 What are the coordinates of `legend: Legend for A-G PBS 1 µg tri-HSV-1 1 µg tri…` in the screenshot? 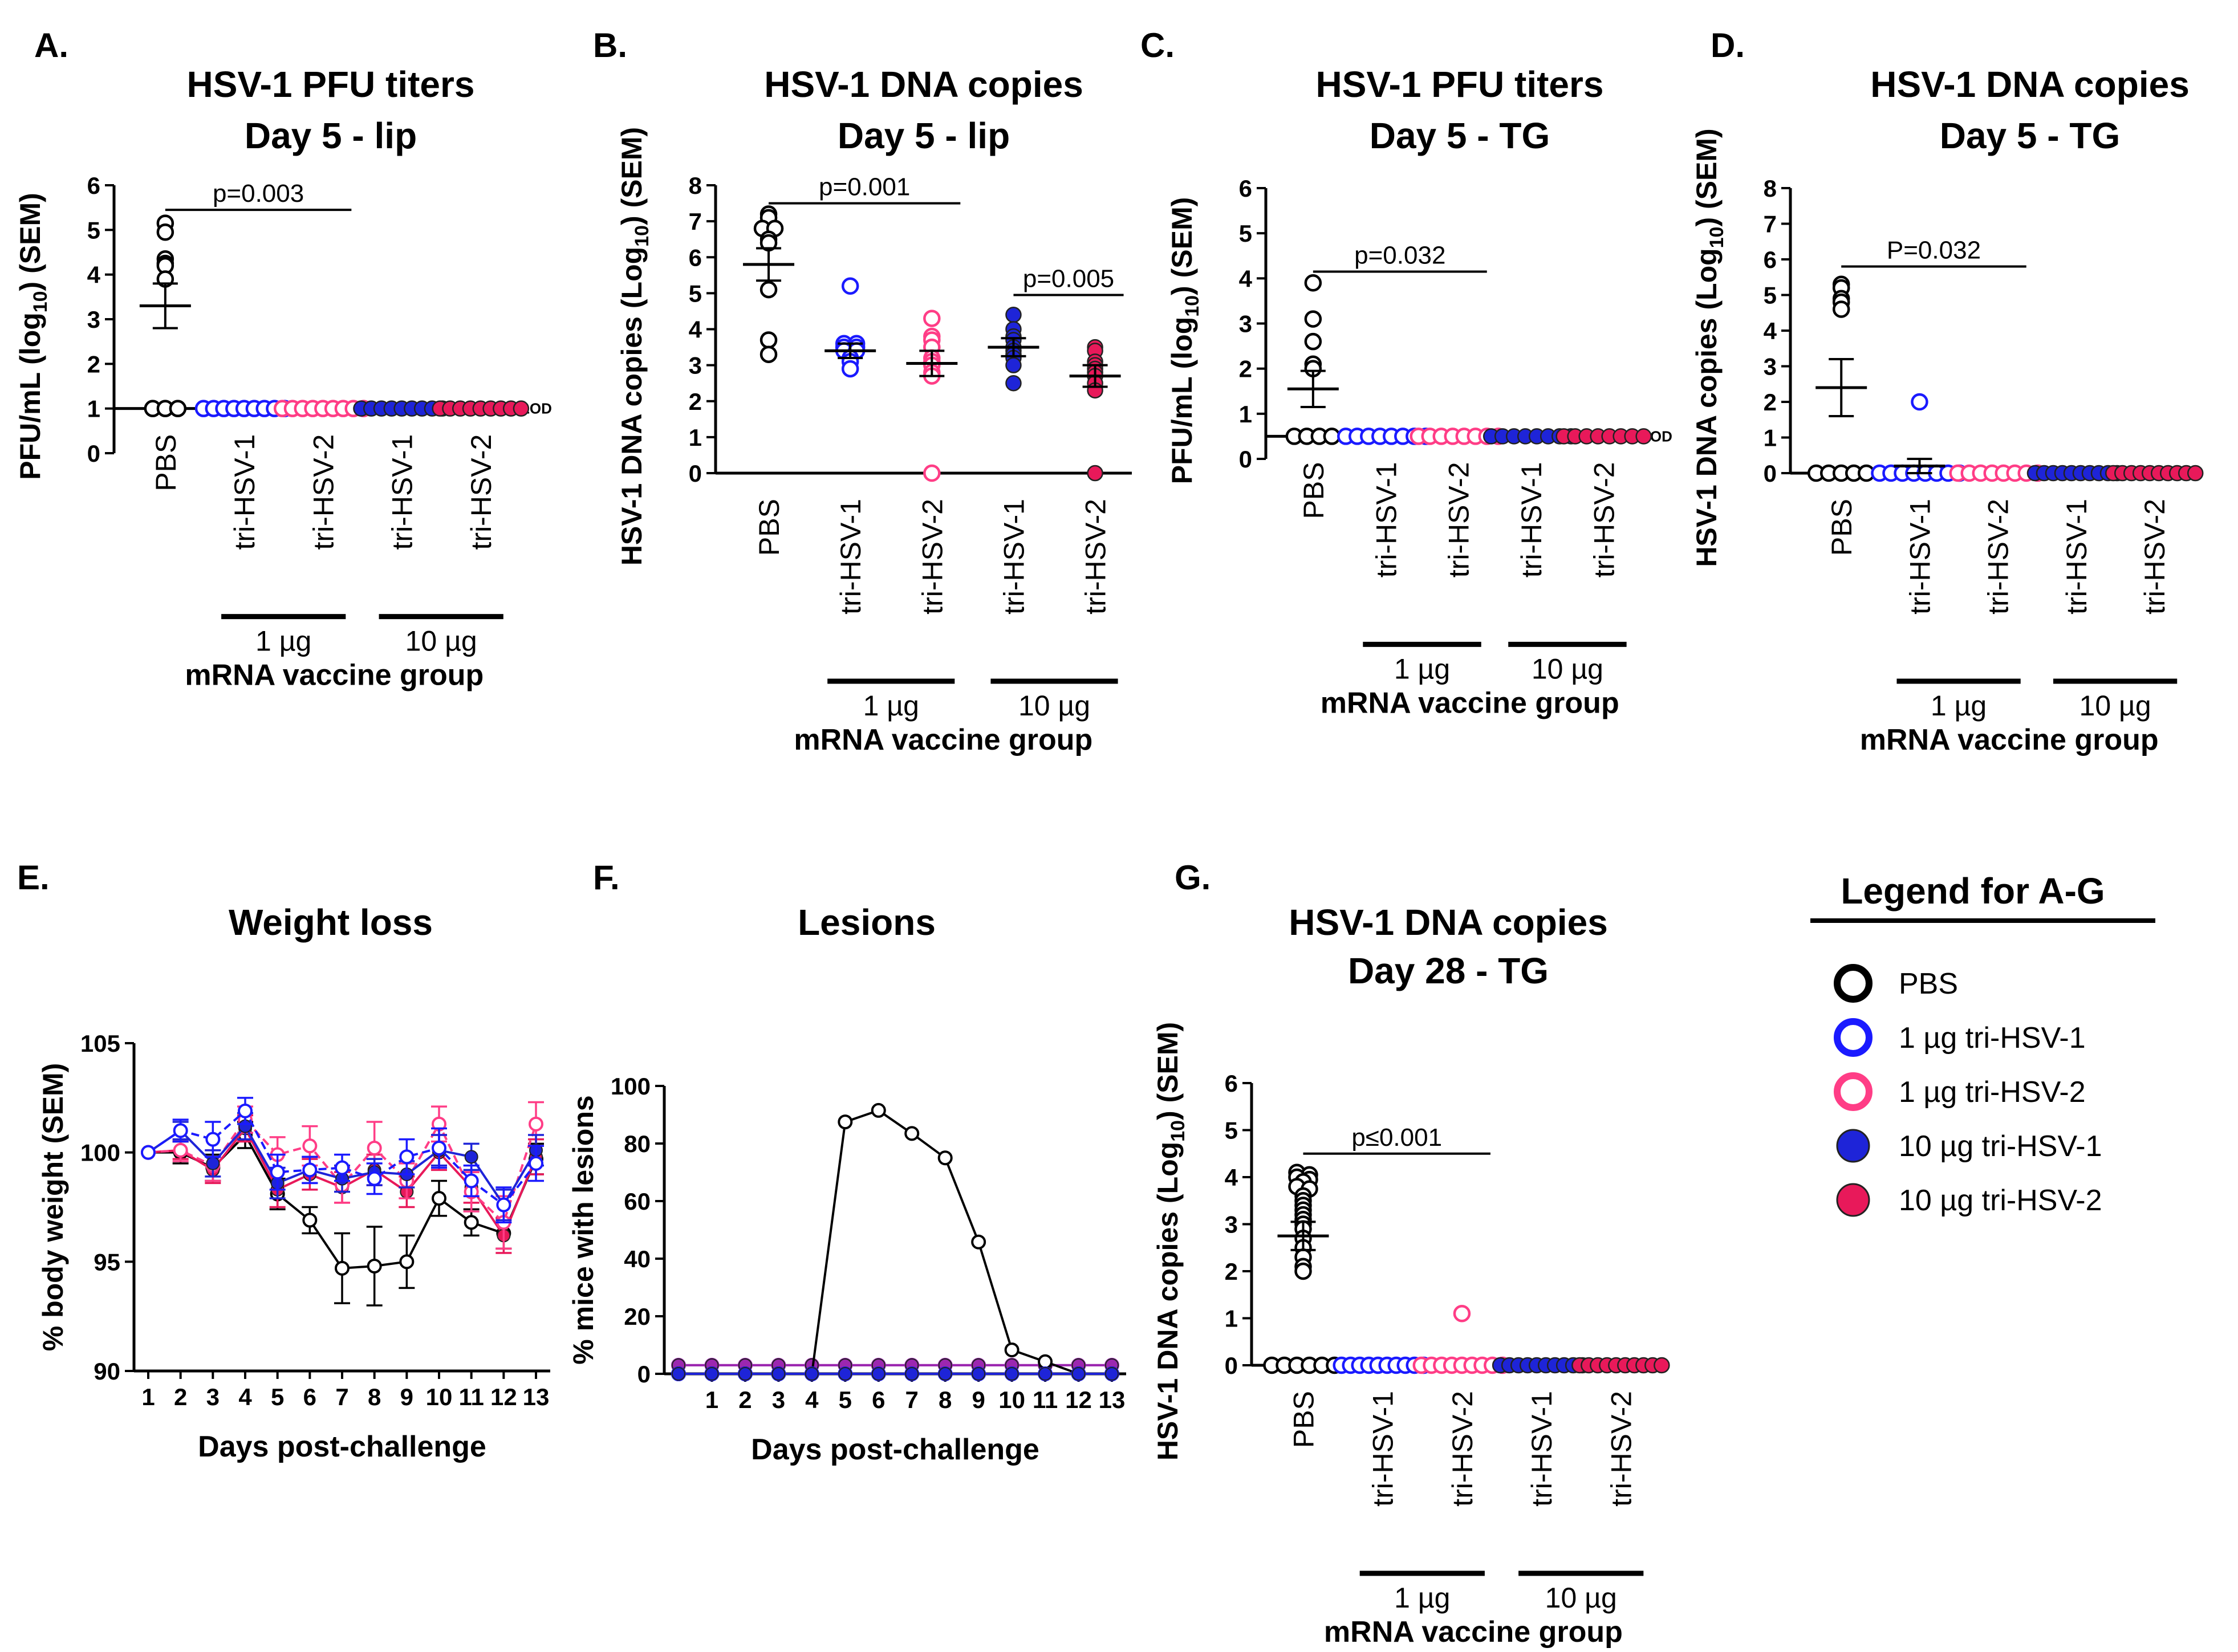 It's located at (1983, 1043).